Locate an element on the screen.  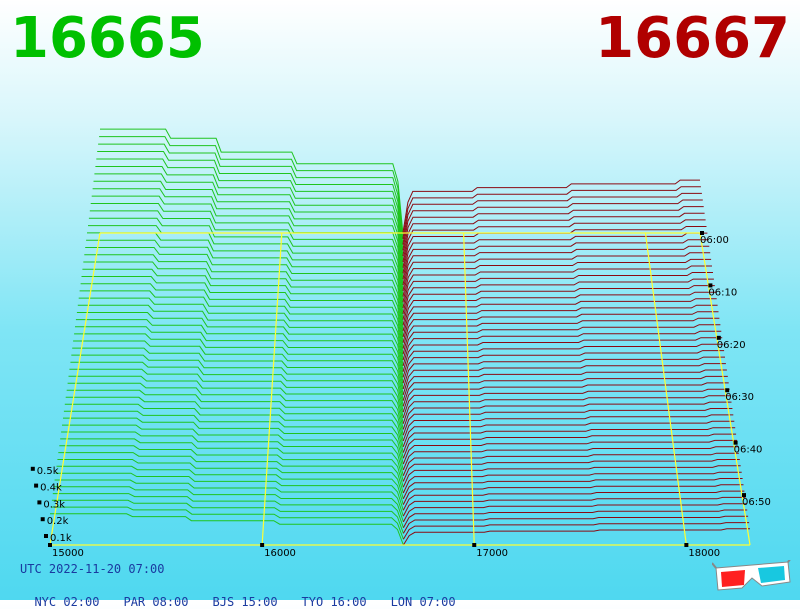
x-tick-label: 16000 is located at coordinates (280, 553).